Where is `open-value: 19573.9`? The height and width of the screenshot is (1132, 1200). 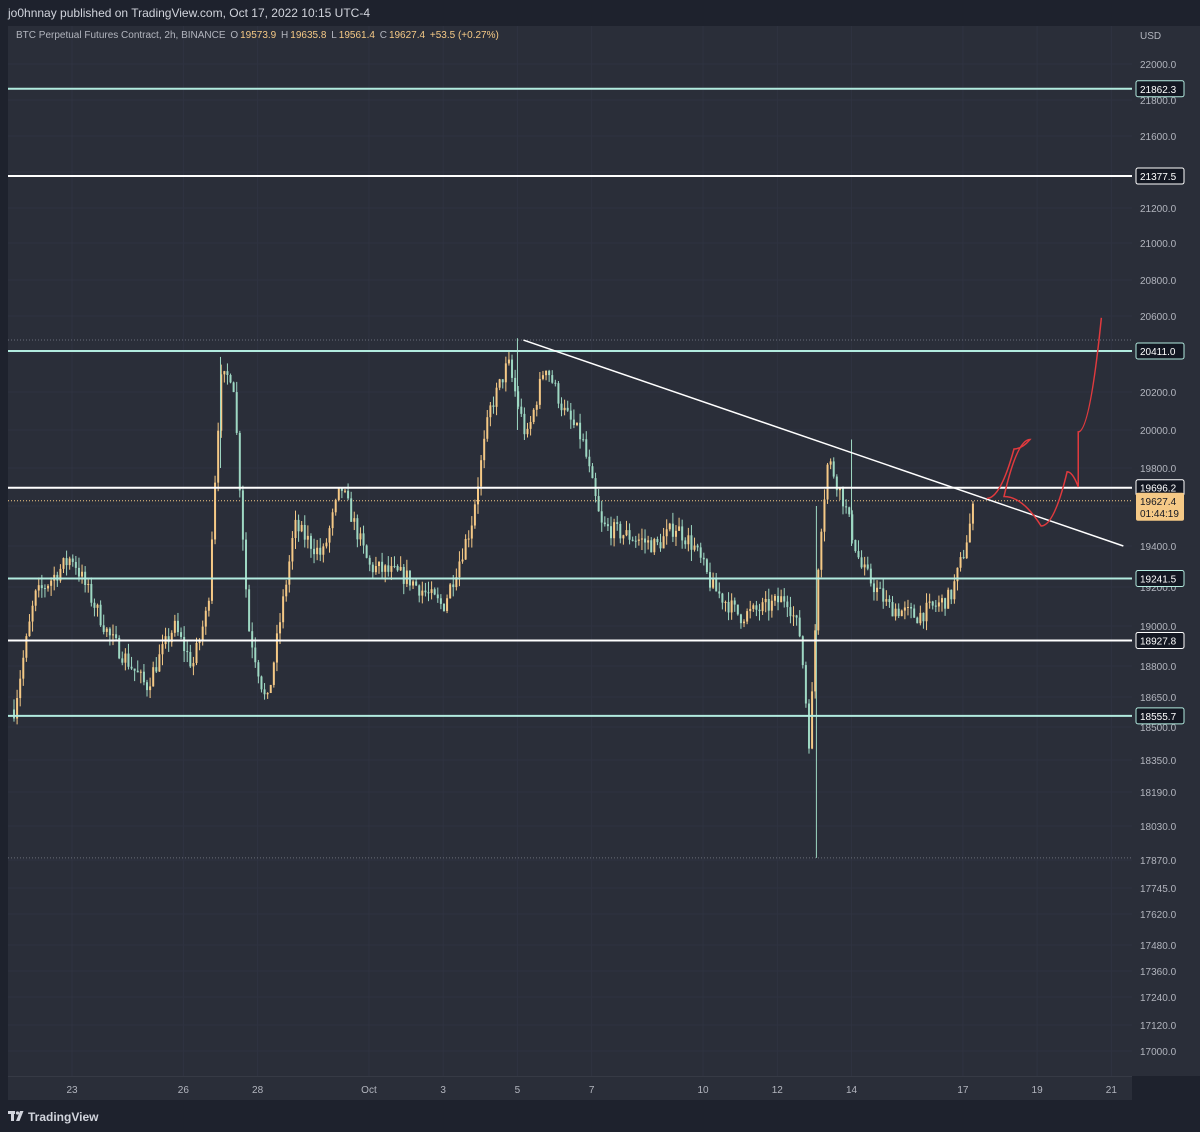 open-value: 19573.9 is located at coordinates (258, 35).